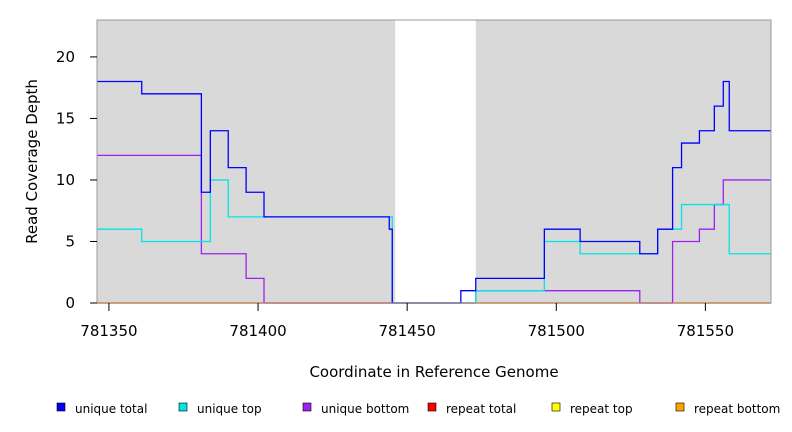  What do you see at coordinates (257, 331) in the screenshot?
I see `x-tick-label: 781400` at bounding box center [257, 331].